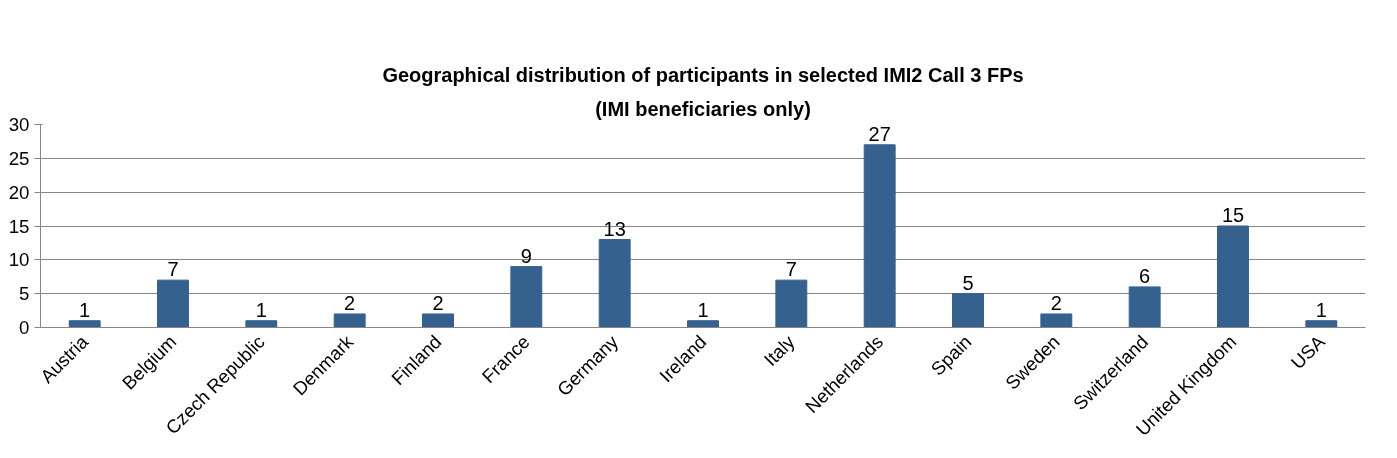 The height and width of the screenshot is (458, 1397). What do you see at coordinates (24, 294) in the screenshot?
I see `y-tick-label: 5` at bounding box center [24, 294].